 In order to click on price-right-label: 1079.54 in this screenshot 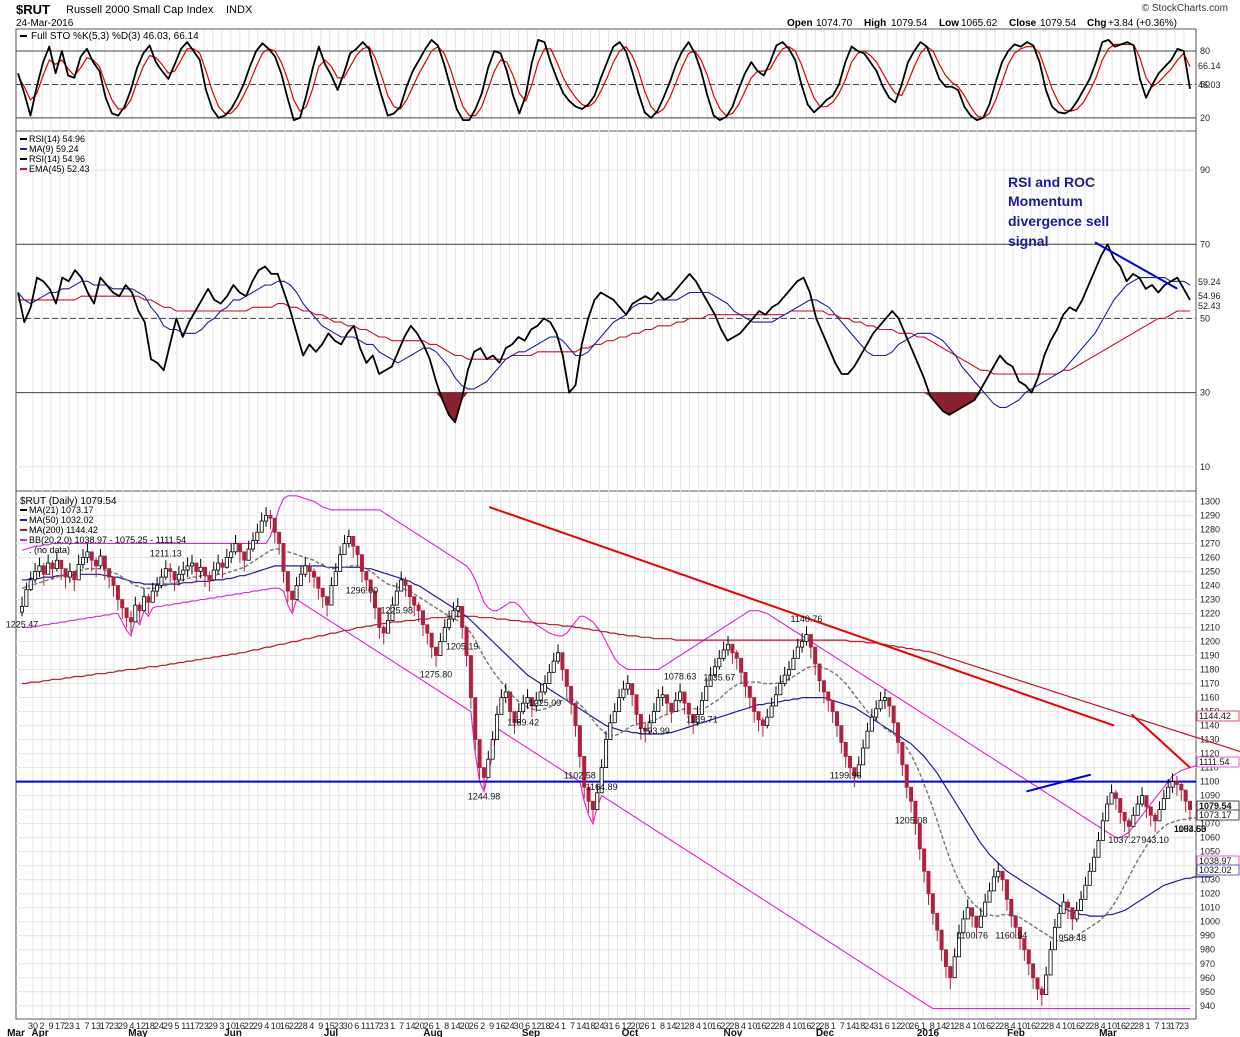, I will do `click(1215, 806)`.